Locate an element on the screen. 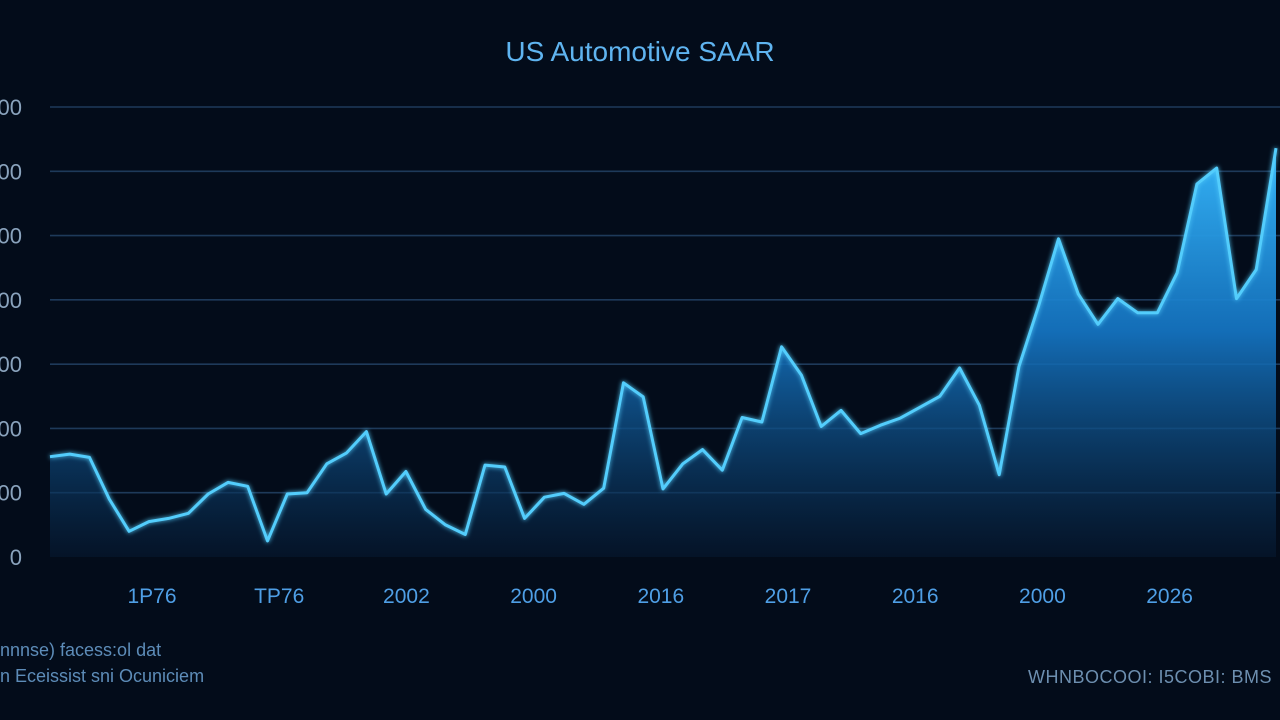 Image resolution: width=1280 pixels, height=720 pixels. footer-note-line-1: nnnse) facess:ol dat is located at coordinates (81, 650).